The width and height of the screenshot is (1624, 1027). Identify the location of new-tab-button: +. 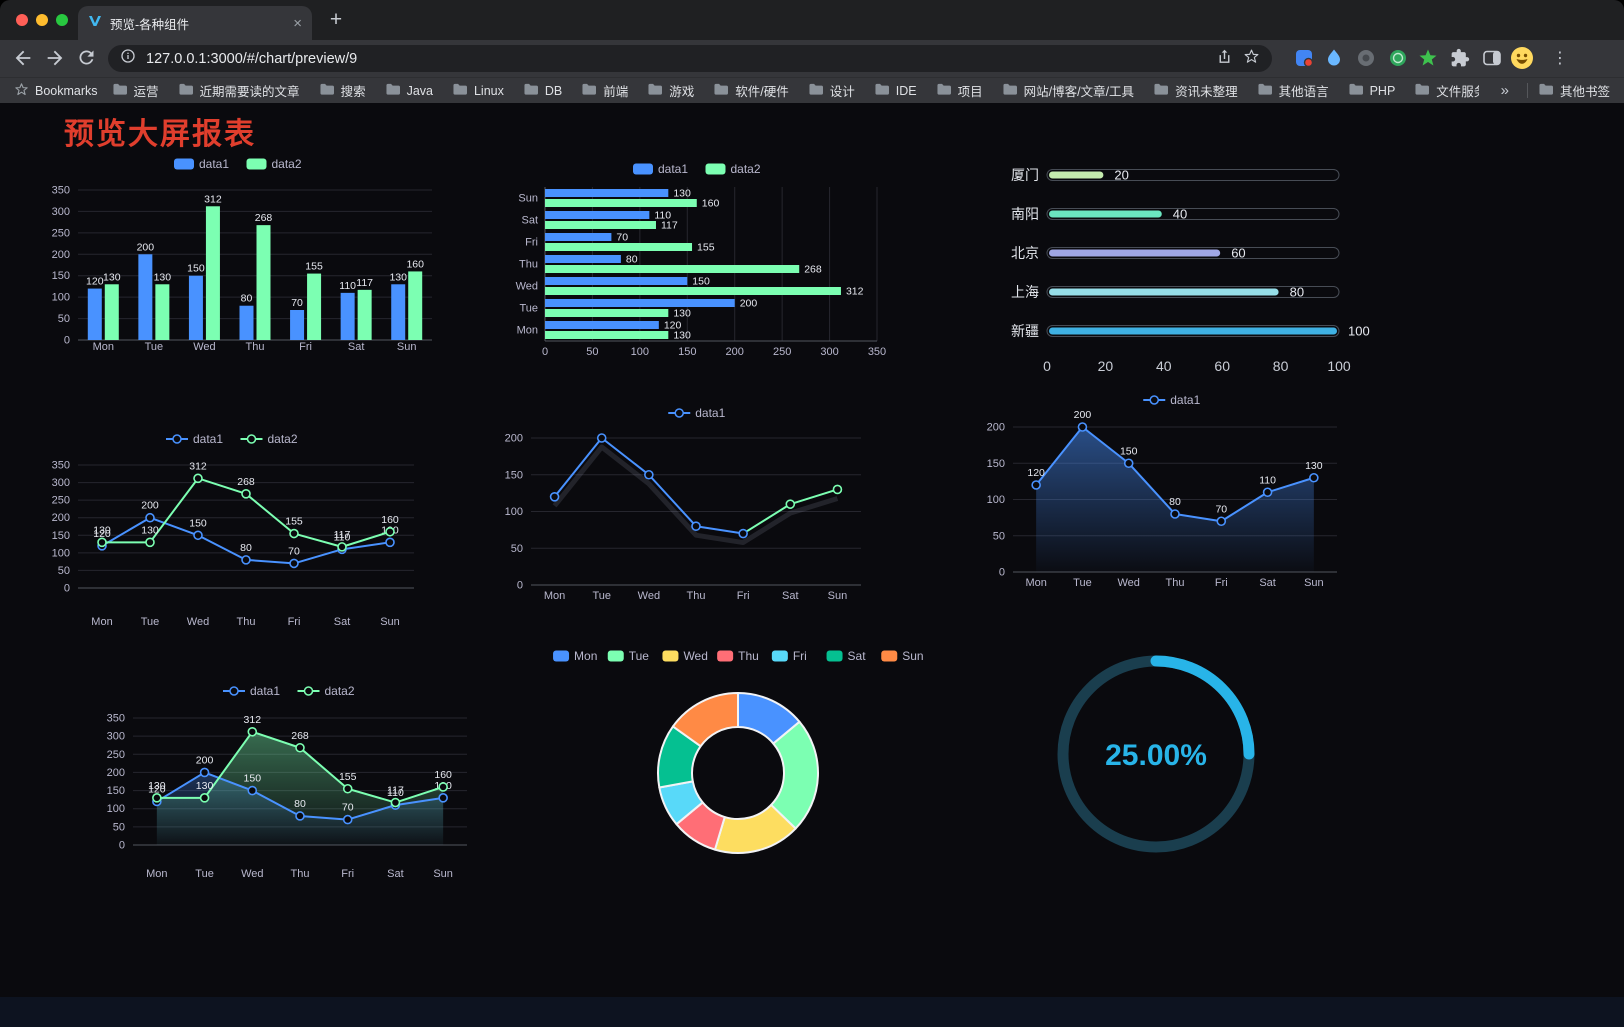
(336, 19).